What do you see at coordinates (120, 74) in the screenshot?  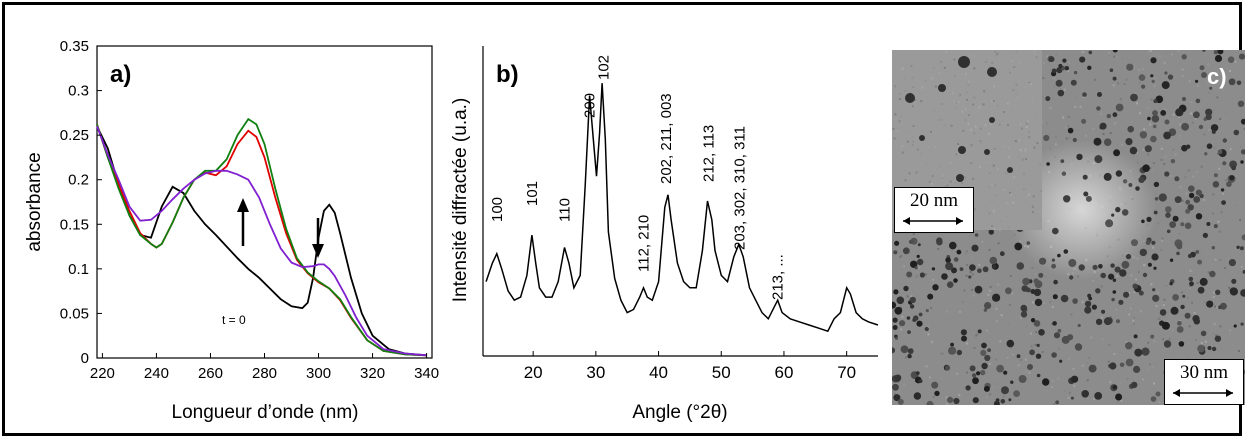 I see `panel-a-label: a)` at bounding box center [120, 74].